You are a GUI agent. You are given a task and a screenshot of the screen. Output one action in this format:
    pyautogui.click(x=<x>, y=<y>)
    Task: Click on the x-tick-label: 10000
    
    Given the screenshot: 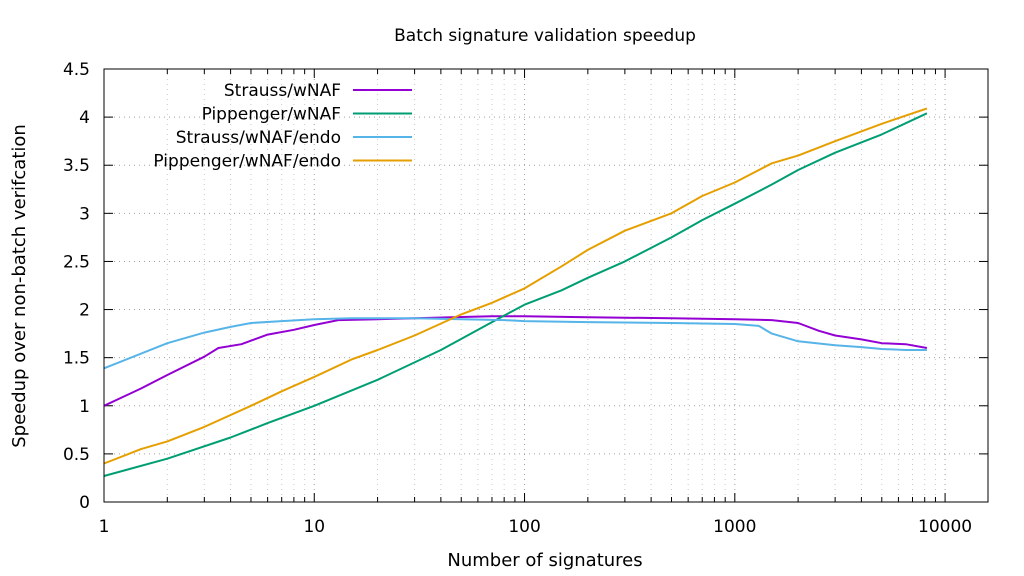 What is the action you would take?
    pyautogui.click(x=945, y=527)
    